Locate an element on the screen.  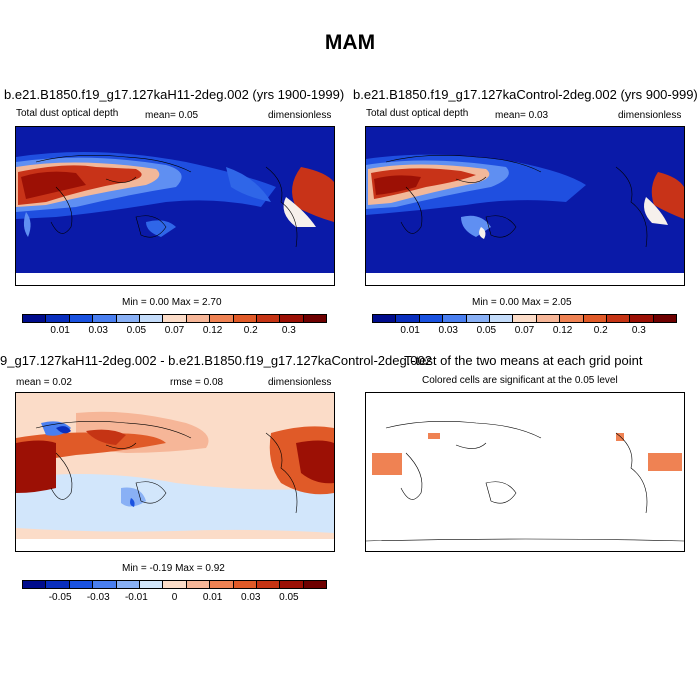
colorbar-top-left is located at coordinates (174, 318).